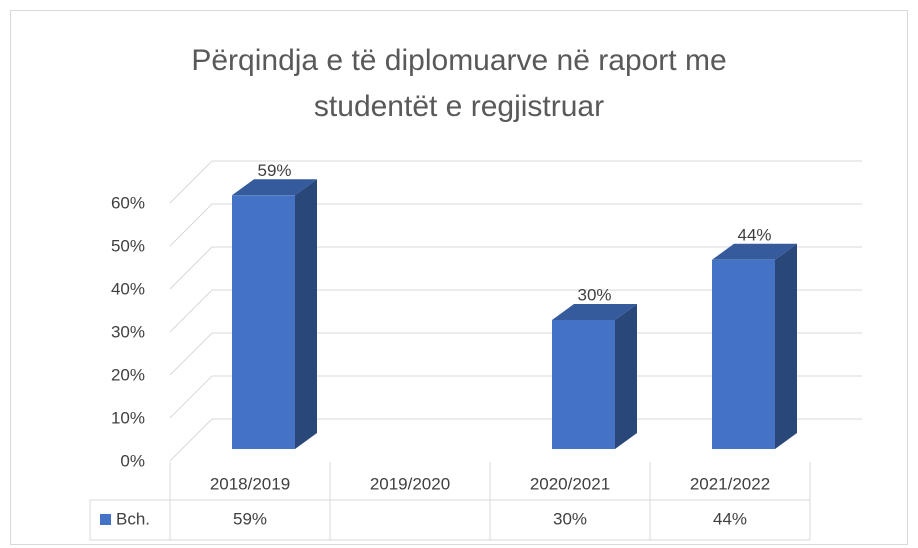 Image resolution: width=918 pixels, height=548 pixels. I want to click on table-cell: 44%, so click(730, 518).